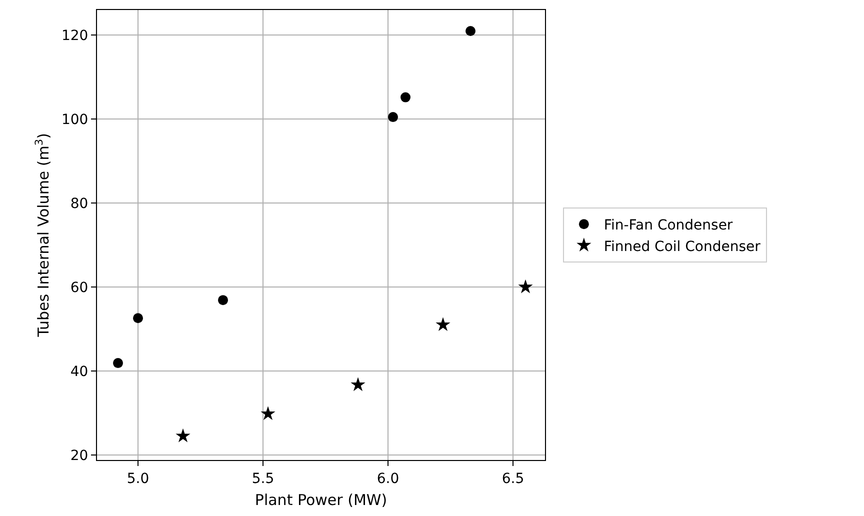  I want to click on y-tick-label: 40, so click(79, 372).